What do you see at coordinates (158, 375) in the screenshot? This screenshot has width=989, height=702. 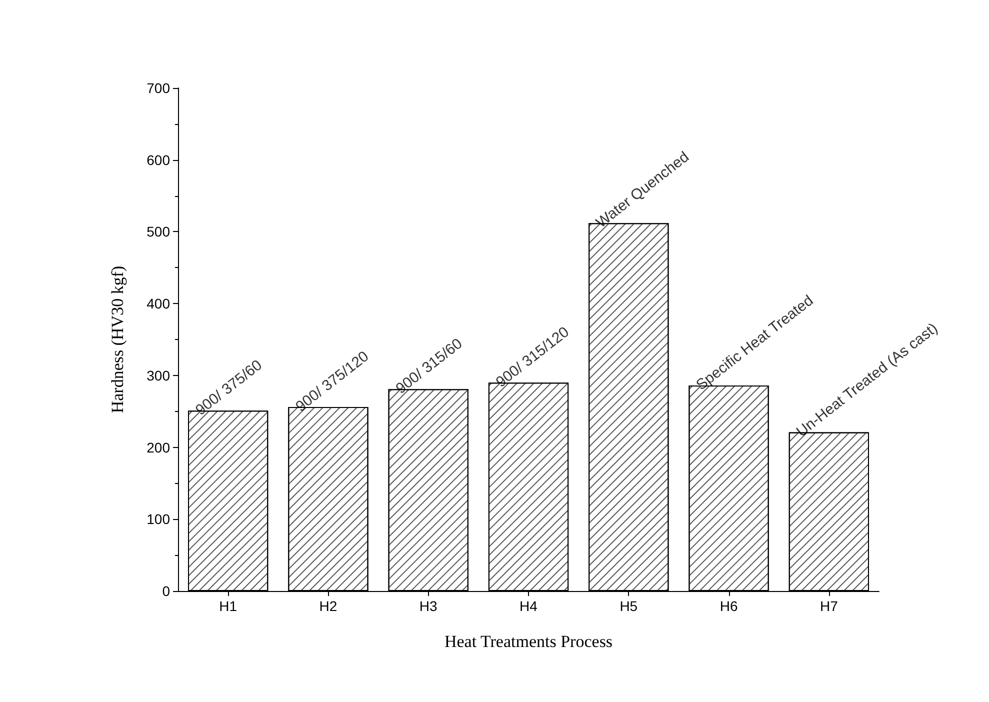 I see `y-tick-label: 300` at bounding box center [158, 375].